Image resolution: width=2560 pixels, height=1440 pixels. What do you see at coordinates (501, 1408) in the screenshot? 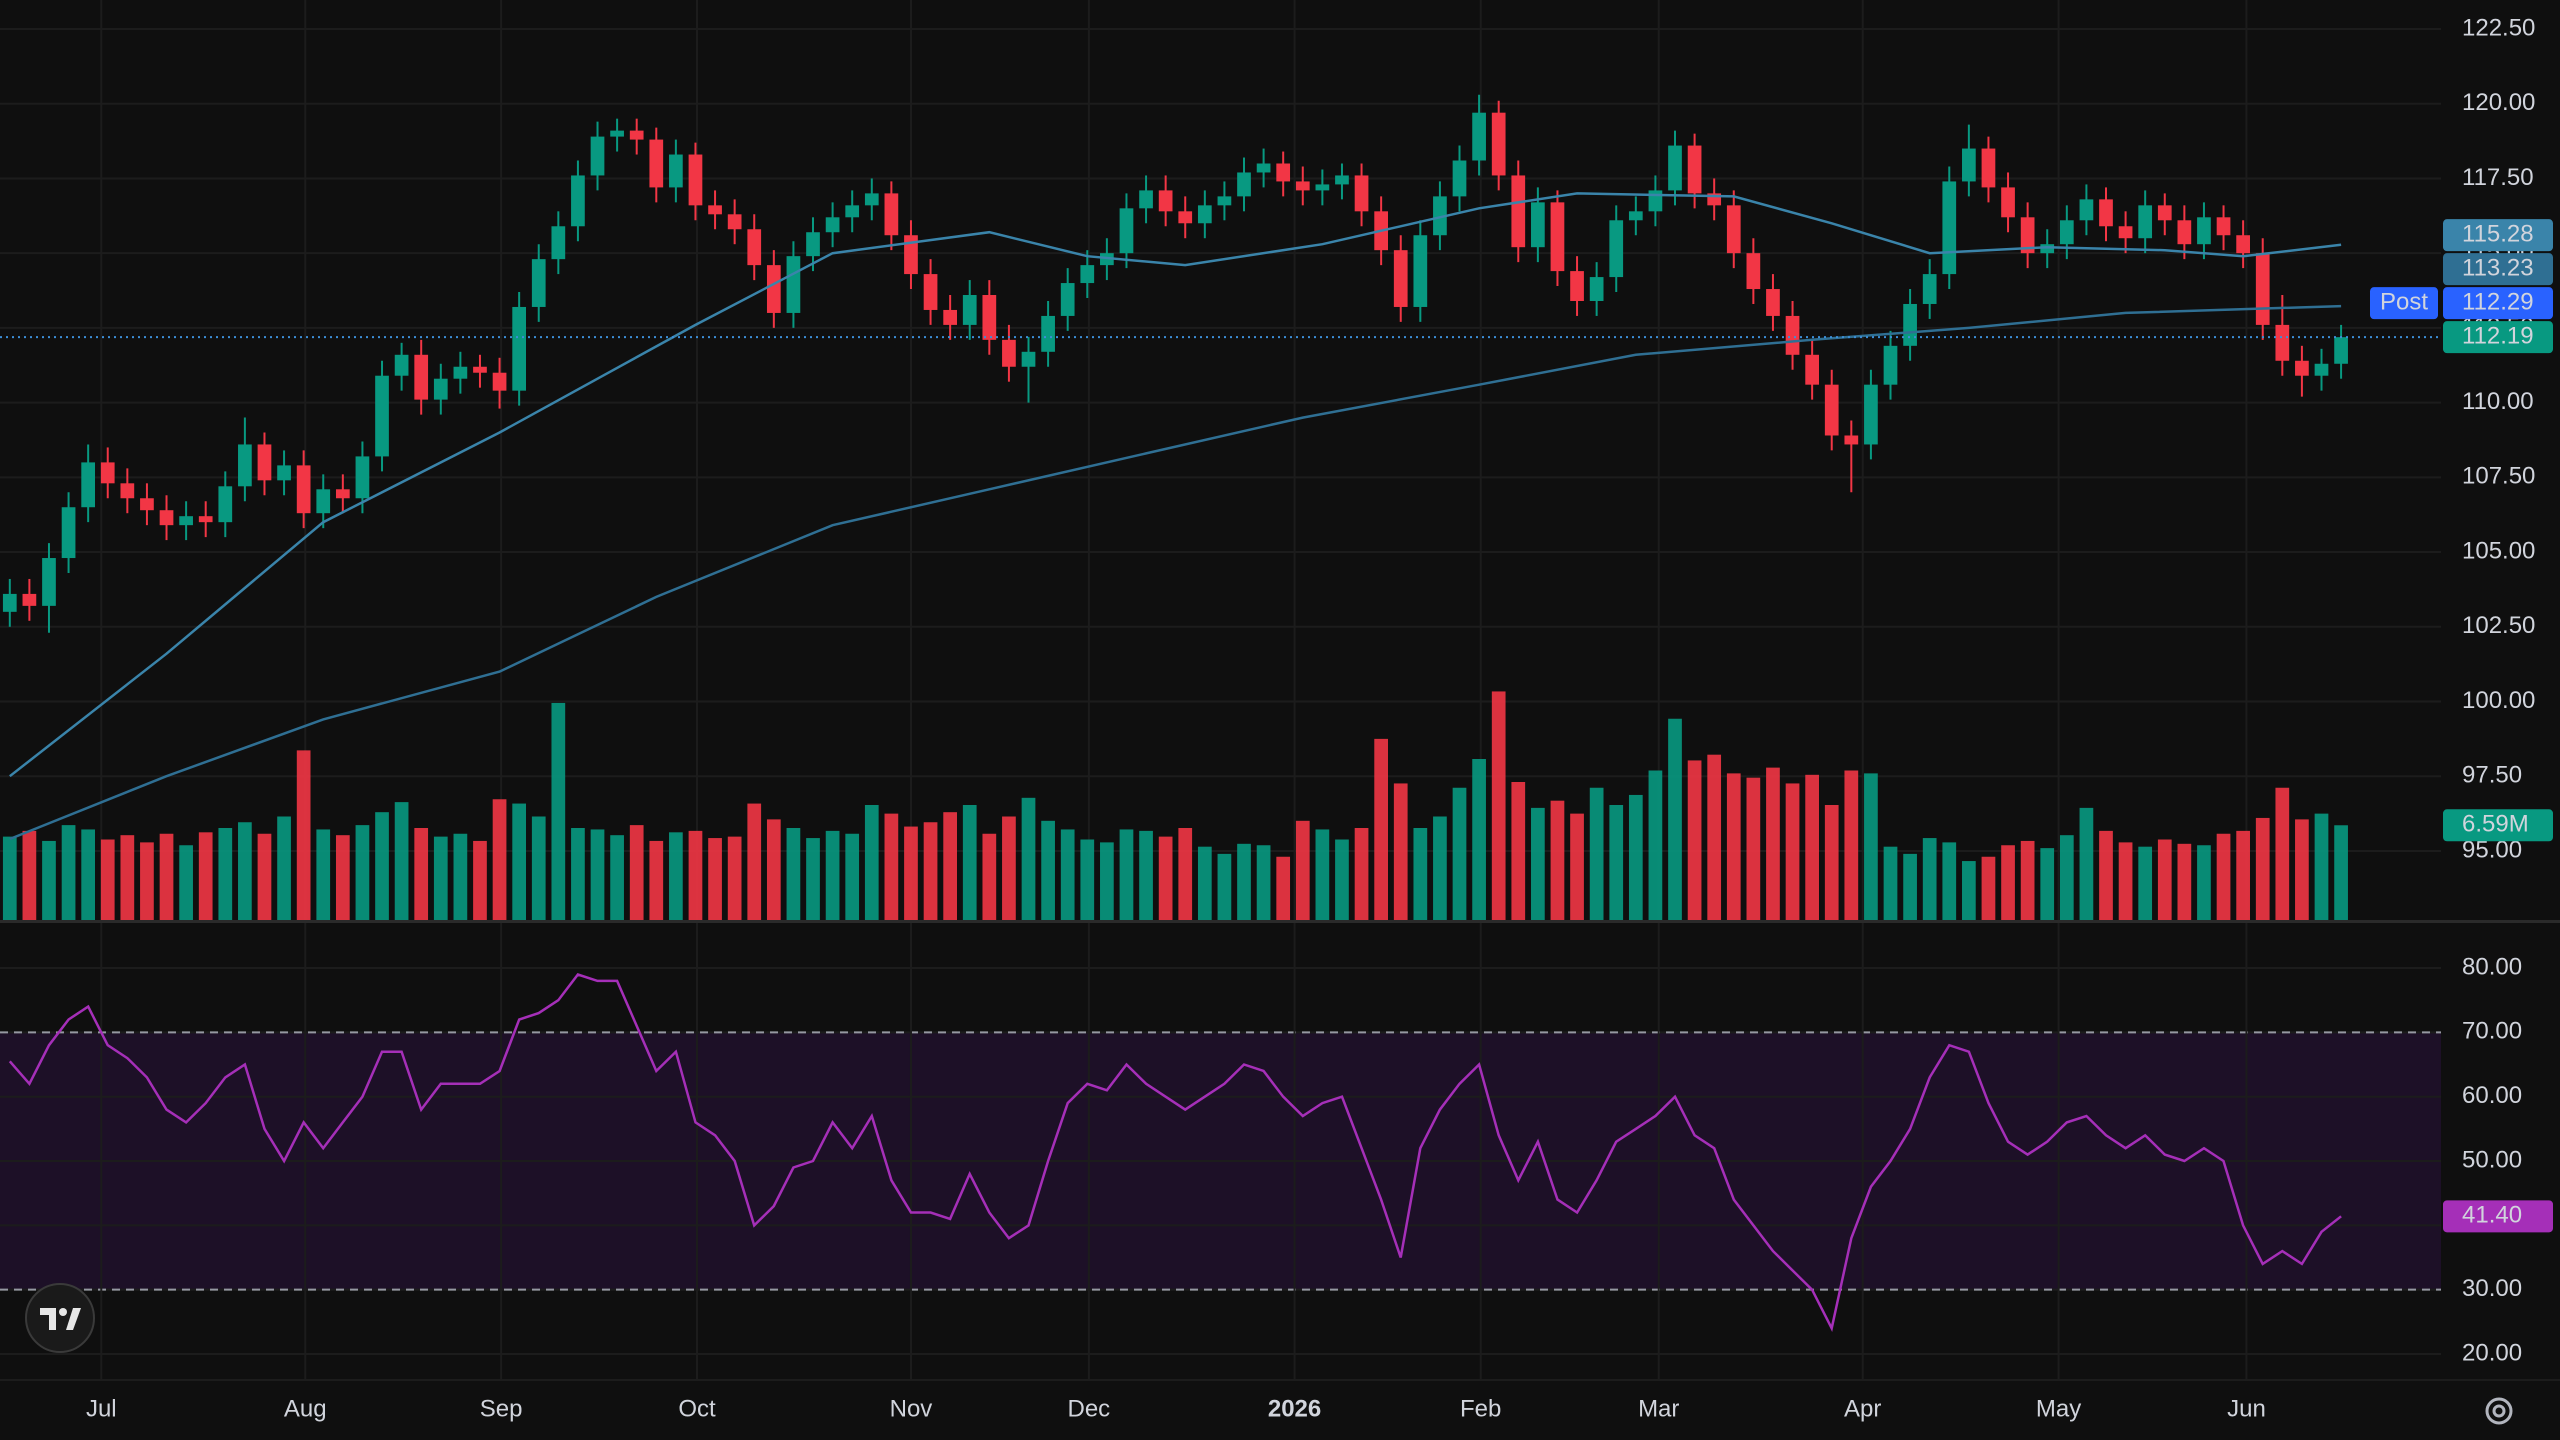
I see `x-tick-label: Sep` at bounding box center [501, 1408].